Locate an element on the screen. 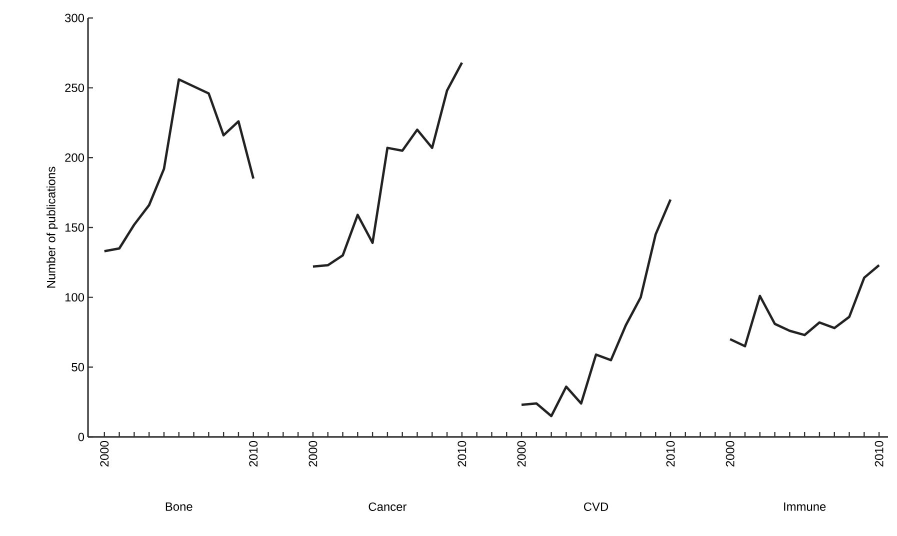 The height and width of the screenshot is (536, 897). y-tick-label: 0 is located at coordinates (81, 437).